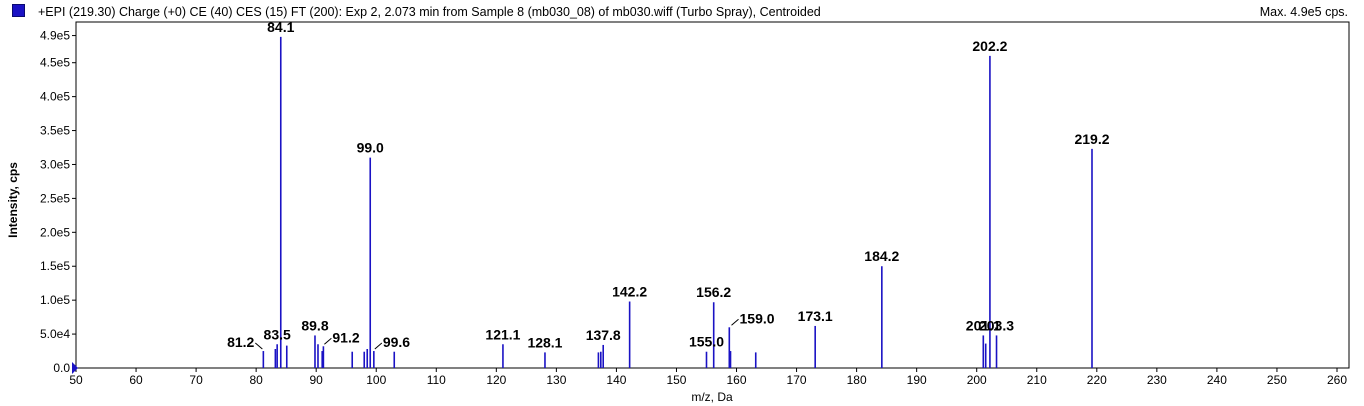 The image size is (1364, 406). I want to click on peak-label: 83.5, so click(277, 334).